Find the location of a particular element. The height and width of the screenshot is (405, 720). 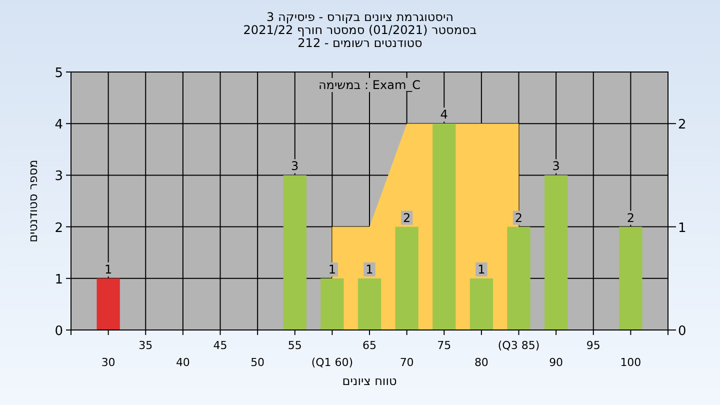

chart-subtitle: בסמסטר (01/2021) סמסטר חורף 2021/22 סטודנטים רשומים - 212 is located at coordinates (360, 36).